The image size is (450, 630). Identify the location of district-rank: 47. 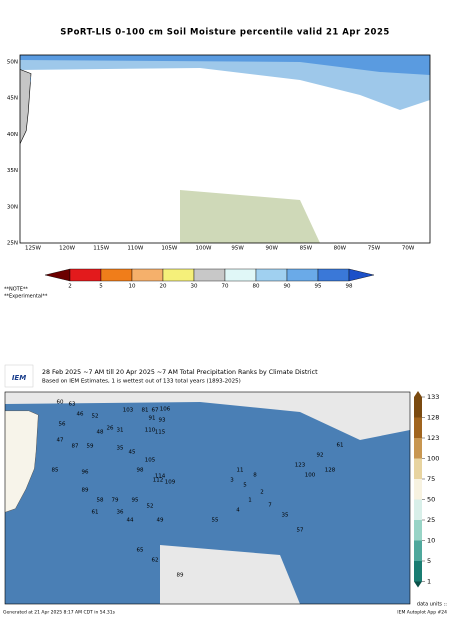
(60, 441).